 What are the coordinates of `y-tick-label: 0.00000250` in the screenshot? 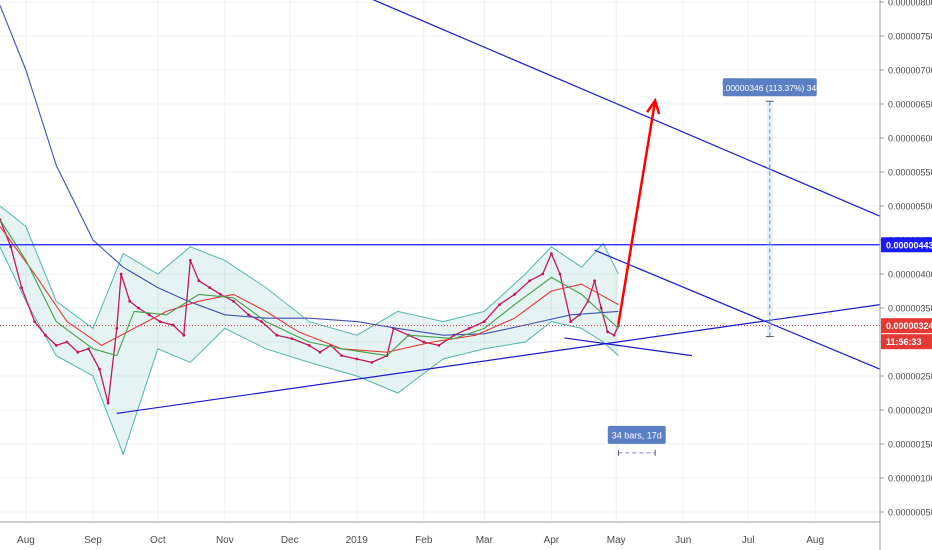 It's located at (910, 377).